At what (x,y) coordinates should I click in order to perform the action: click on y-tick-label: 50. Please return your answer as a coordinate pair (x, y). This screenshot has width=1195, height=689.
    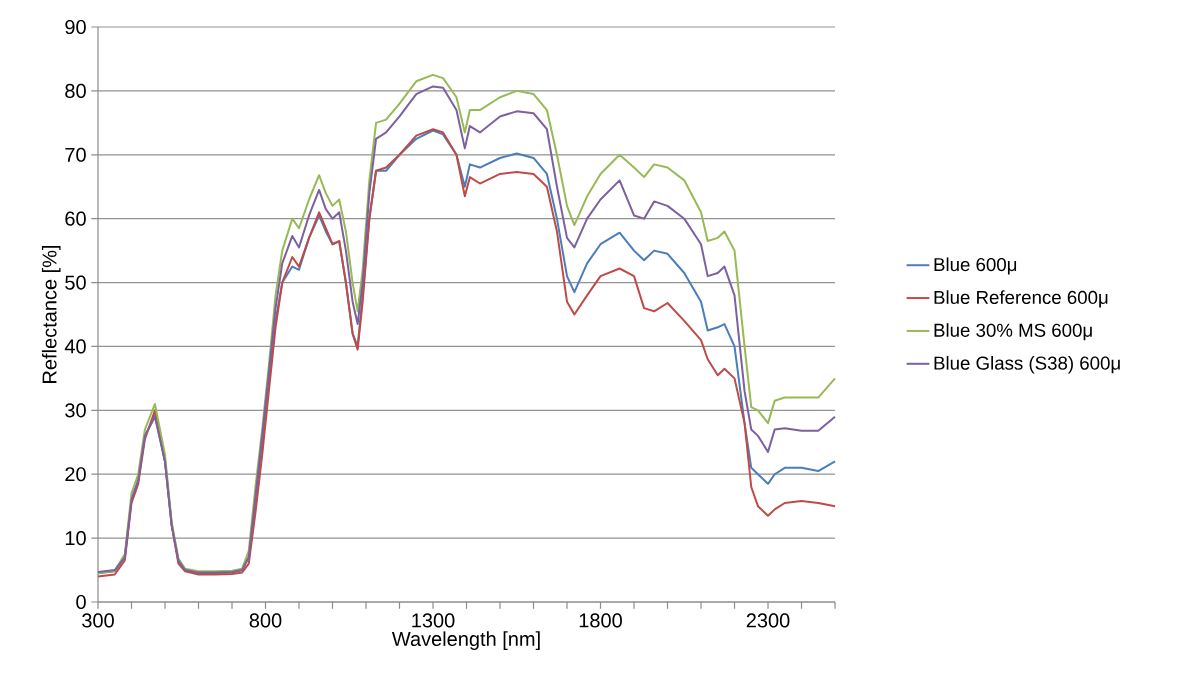
    Looking at the image, I should click on (75, 282).